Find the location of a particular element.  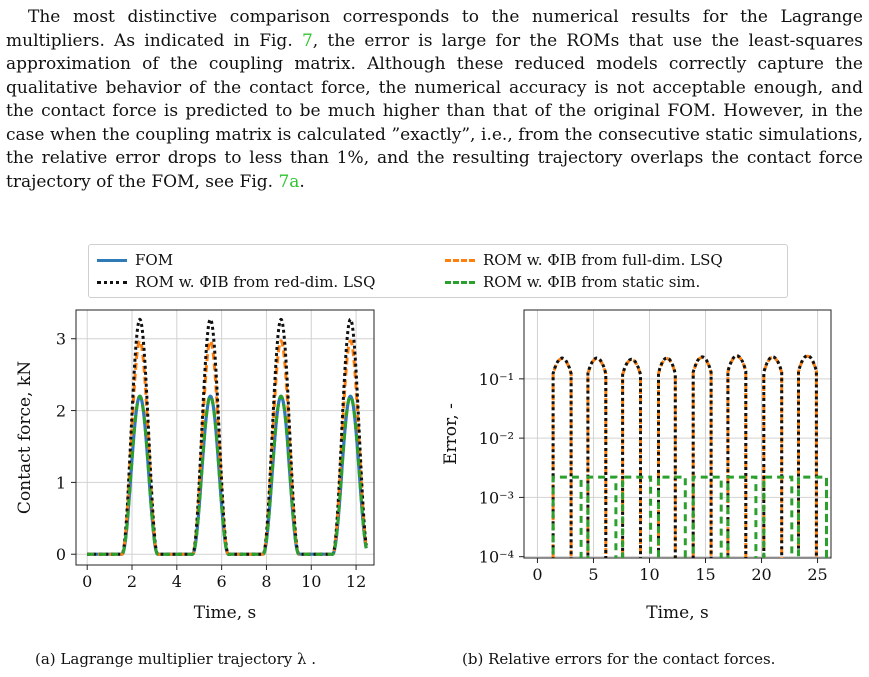

legend-swatch-rom-static is located at coordinates (460, 282).